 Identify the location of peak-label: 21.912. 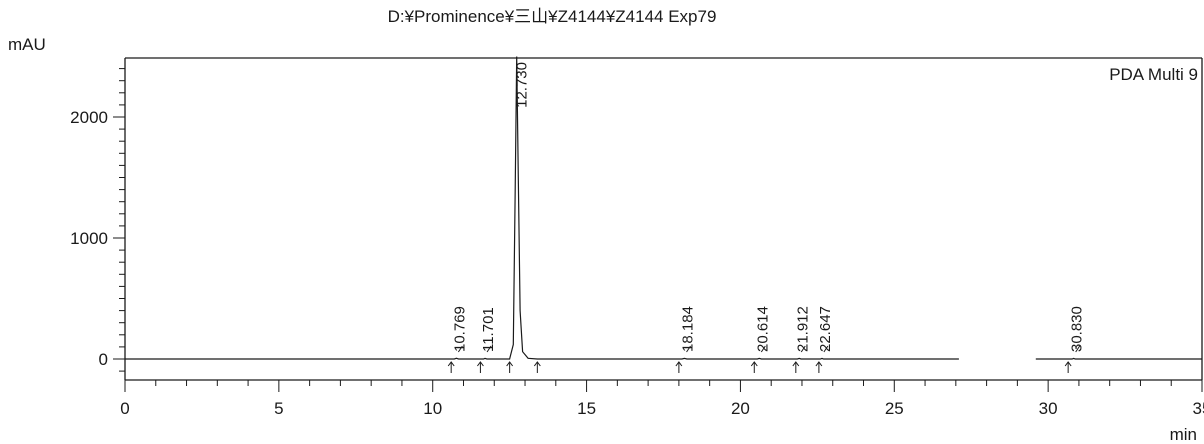
(802, 329).